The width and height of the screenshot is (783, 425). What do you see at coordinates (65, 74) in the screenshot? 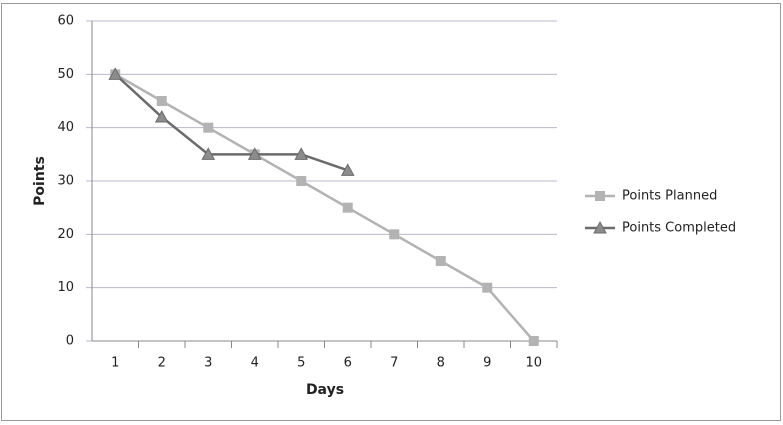
I see `y-tick-label: 50` at bounding box center [65, 74].